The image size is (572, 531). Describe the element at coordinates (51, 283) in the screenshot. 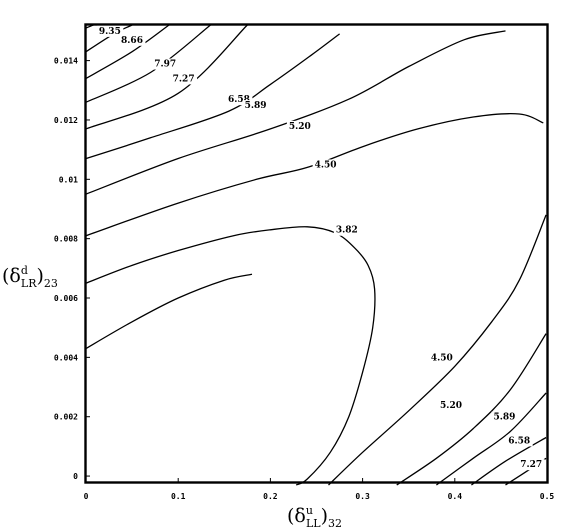

I see `y-axis-label-tail: 23` at that location.